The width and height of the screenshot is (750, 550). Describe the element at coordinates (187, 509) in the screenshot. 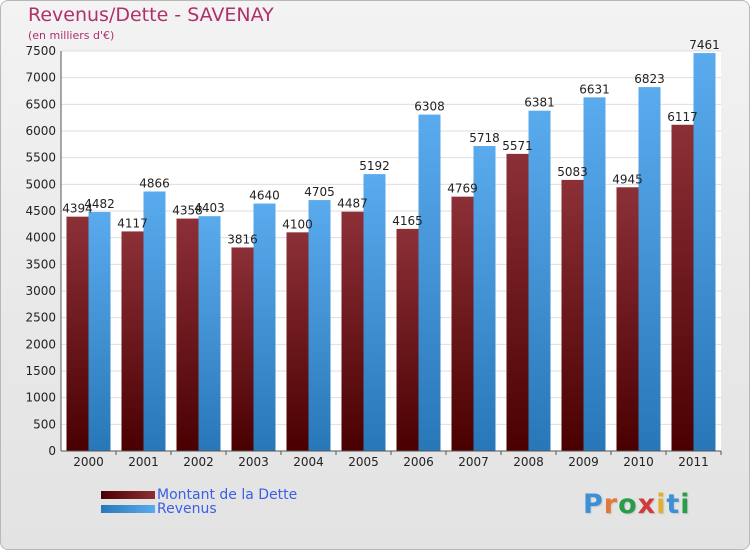

I see `legend-label-revenue: Revenus` at that location.